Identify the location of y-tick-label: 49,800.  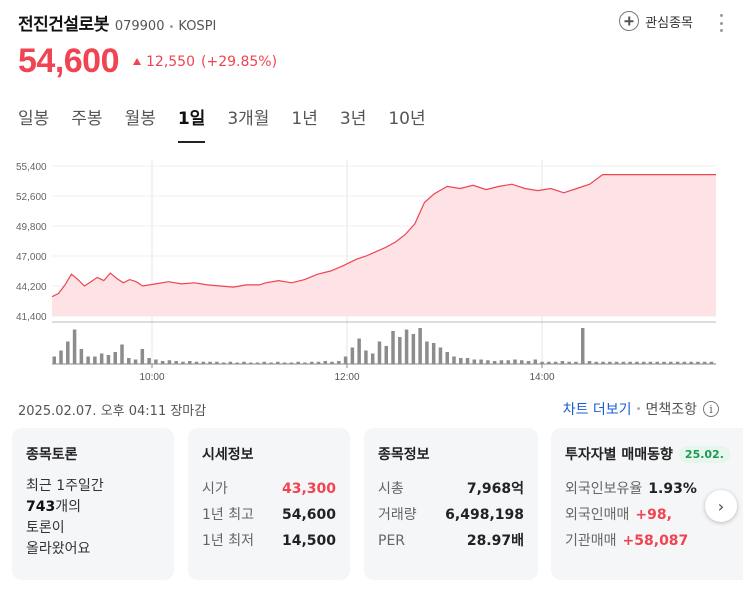
(31, 227).